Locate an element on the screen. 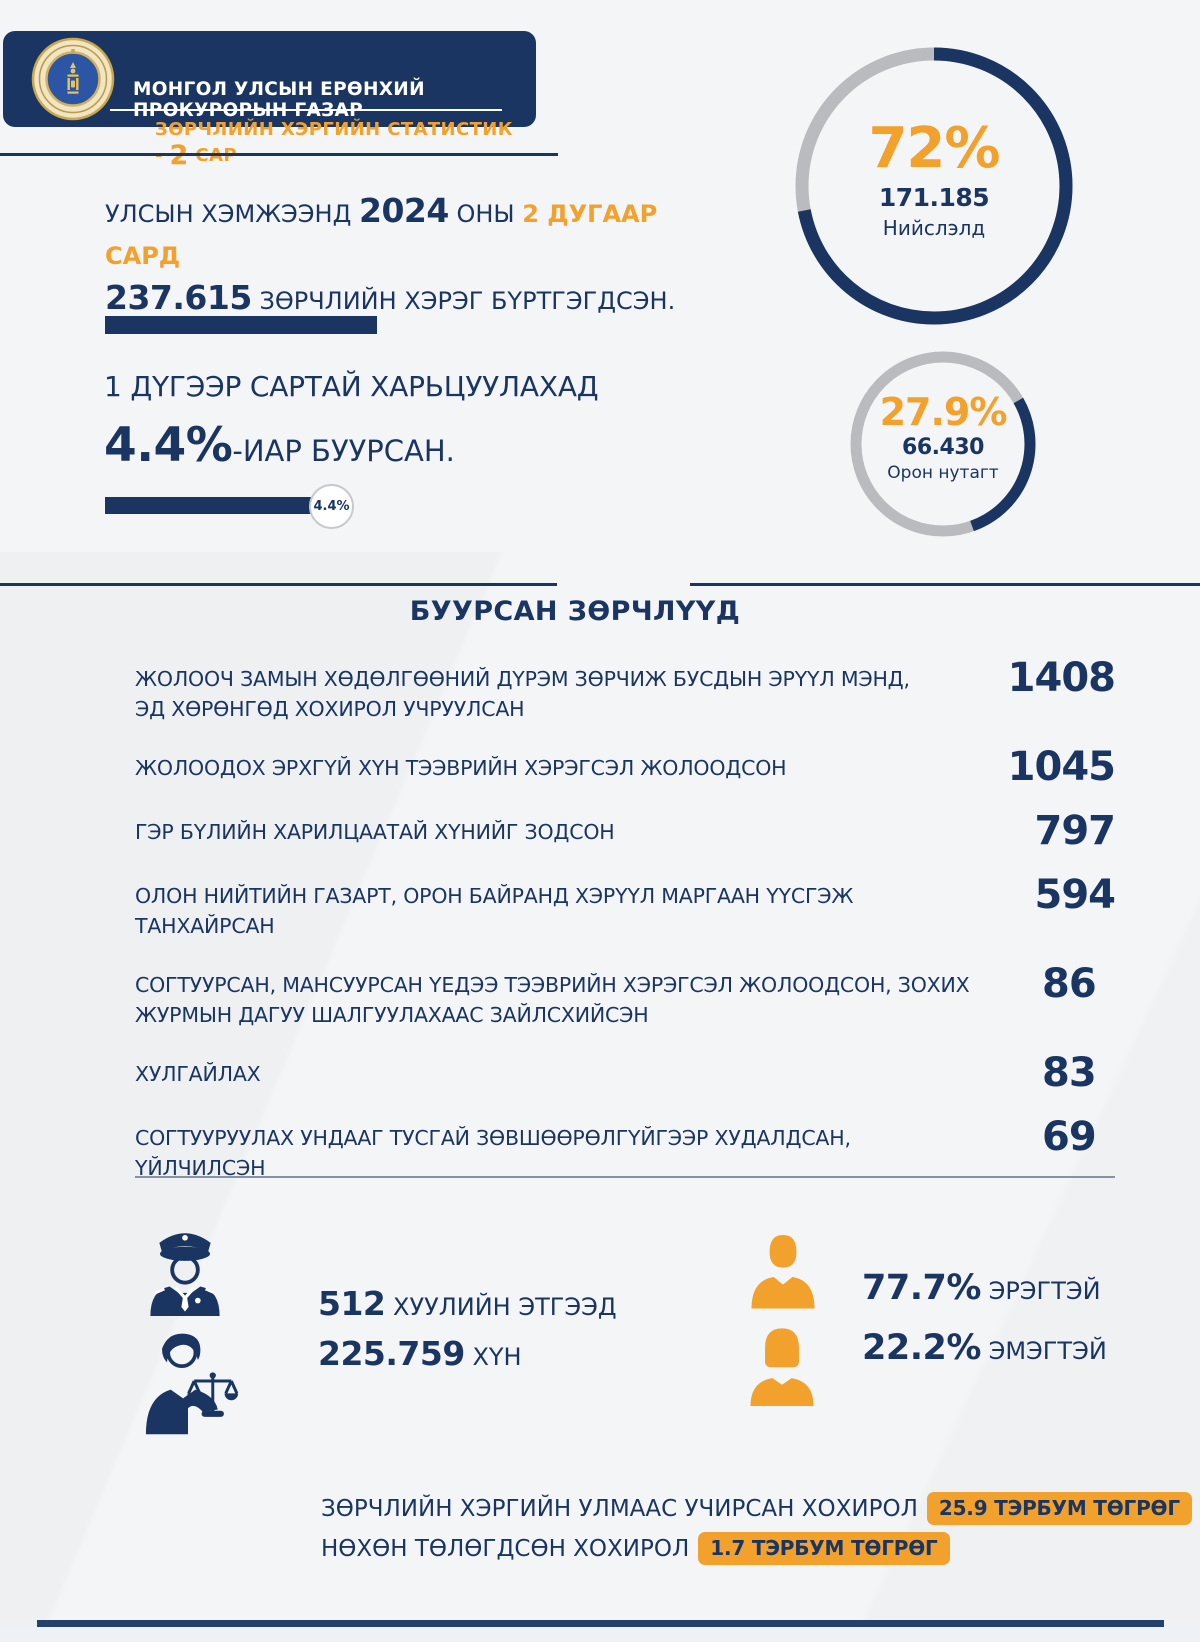 The image size is (1200, 1642). capital-donut-ring is located at coordinates (934, 186).